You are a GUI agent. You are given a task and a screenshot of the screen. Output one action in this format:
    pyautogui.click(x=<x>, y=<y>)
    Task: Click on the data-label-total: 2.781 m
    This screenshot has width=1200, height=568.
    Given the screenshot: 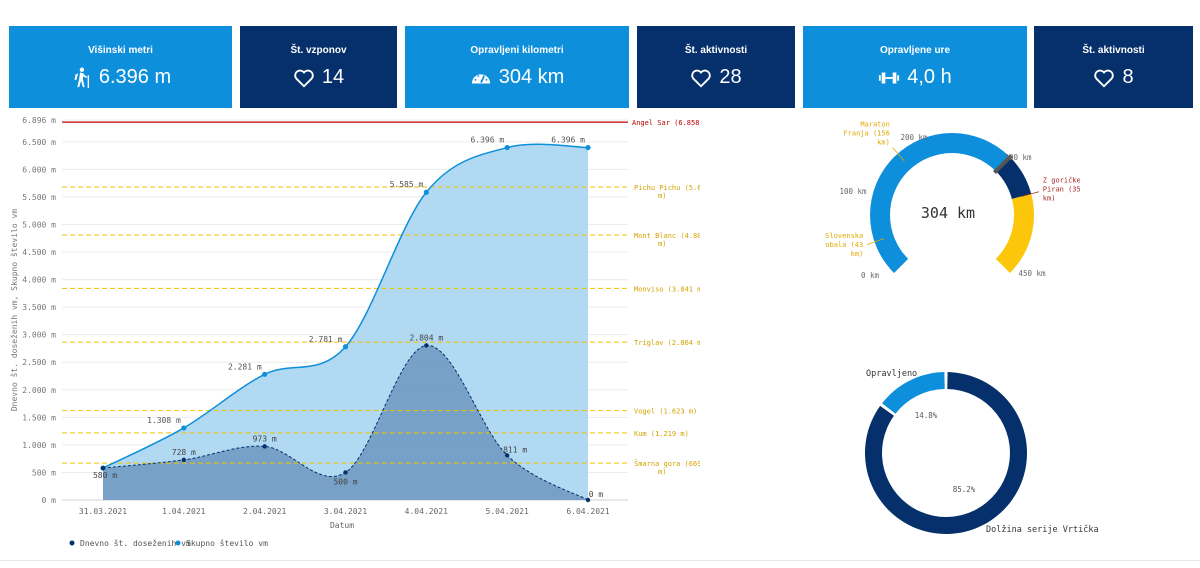 What is the action you would take?
    pyautogui.click(x=326, y=339)
    